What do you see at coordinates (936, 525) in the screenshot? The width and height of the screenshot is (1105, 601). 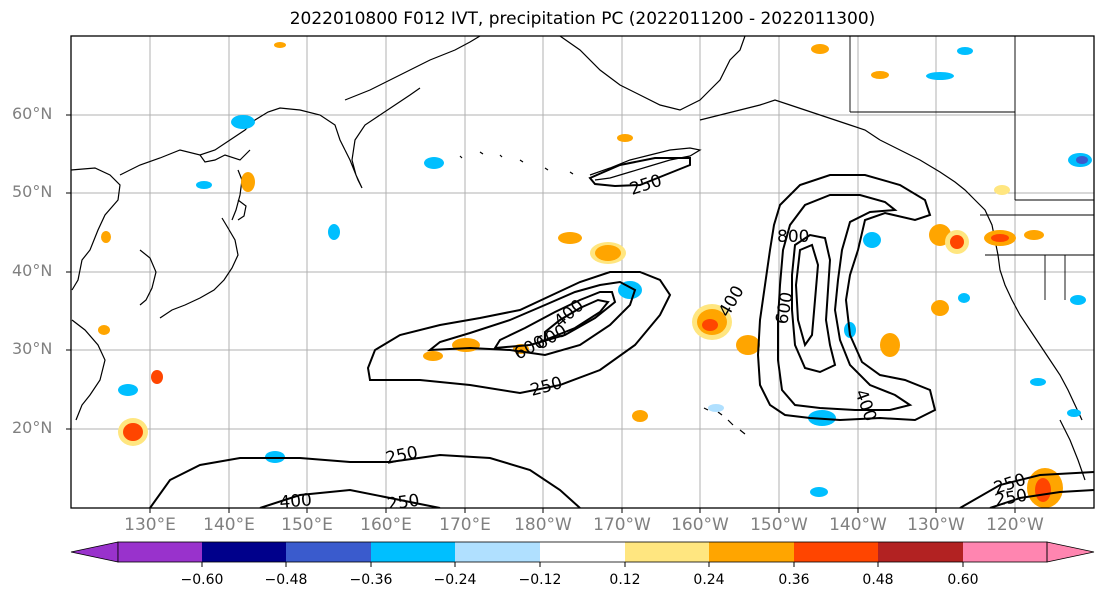 I see `lon-label: 130°W` at bounding box center [936, 525].